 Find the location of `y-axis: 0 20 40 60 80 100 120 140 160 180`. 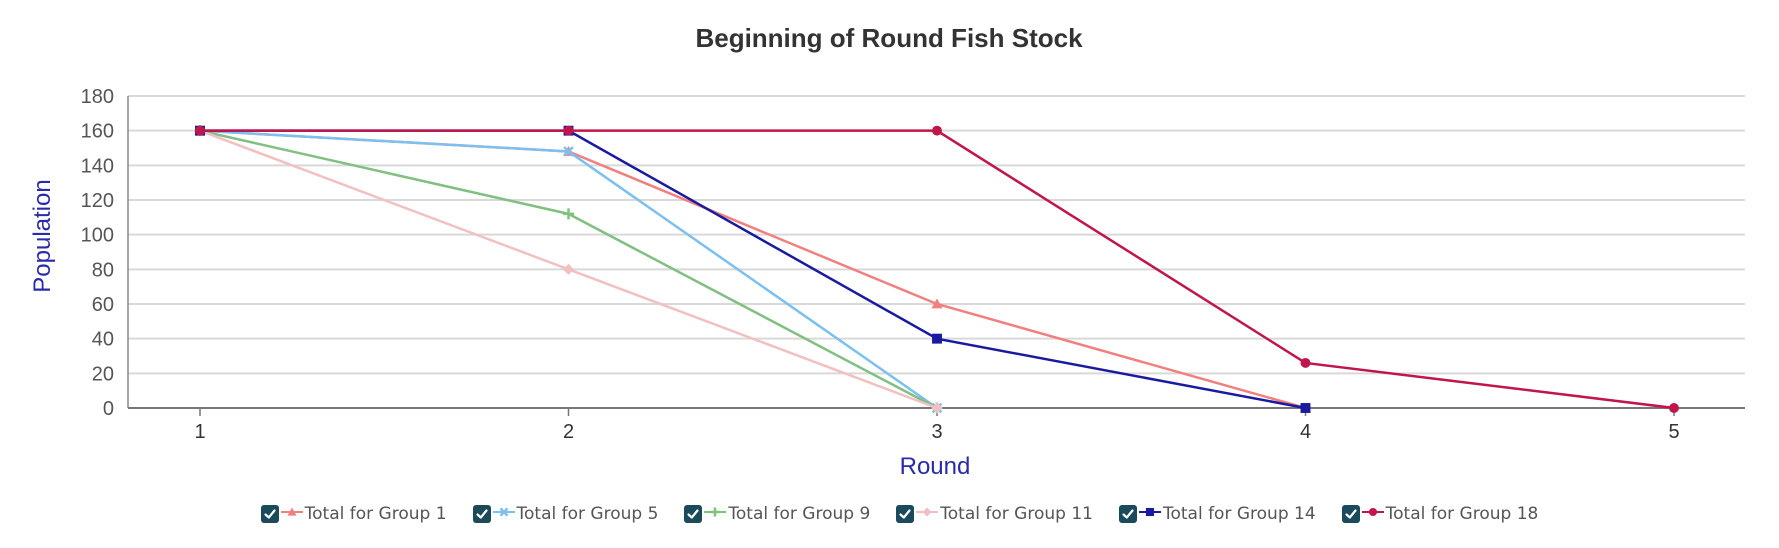

y-axis: 0 20 40 60 80 100 120 140 160 180 is located at coordinates (105, 253).